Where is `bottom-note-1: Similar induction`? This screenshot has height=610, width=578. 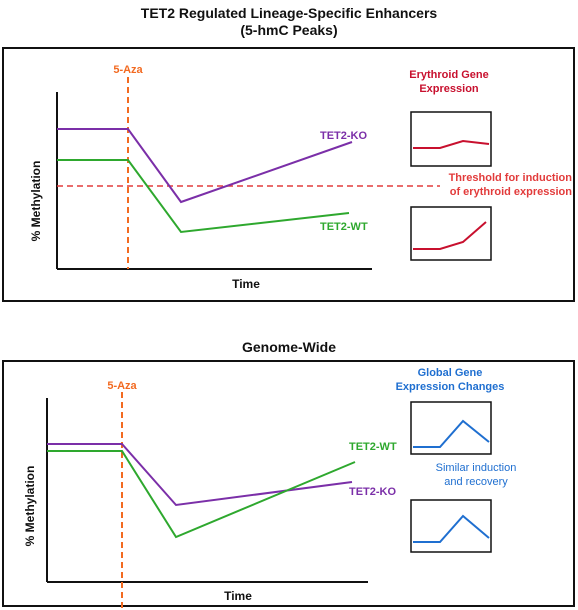
bottom-note-1: Similar induction is located at coordinates (476, 468).